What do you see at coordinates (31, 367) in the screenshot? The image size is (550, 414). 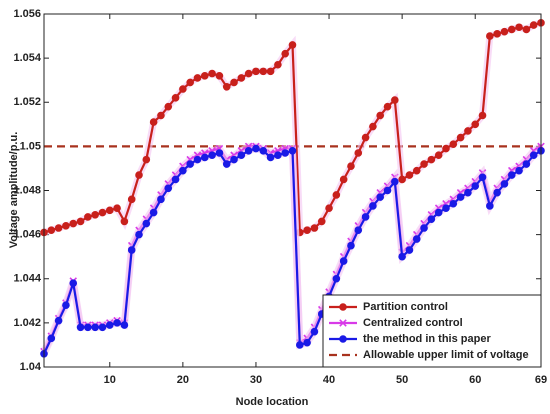 I see `y-tick-label: 1.04` at bounding box center [31, 367].